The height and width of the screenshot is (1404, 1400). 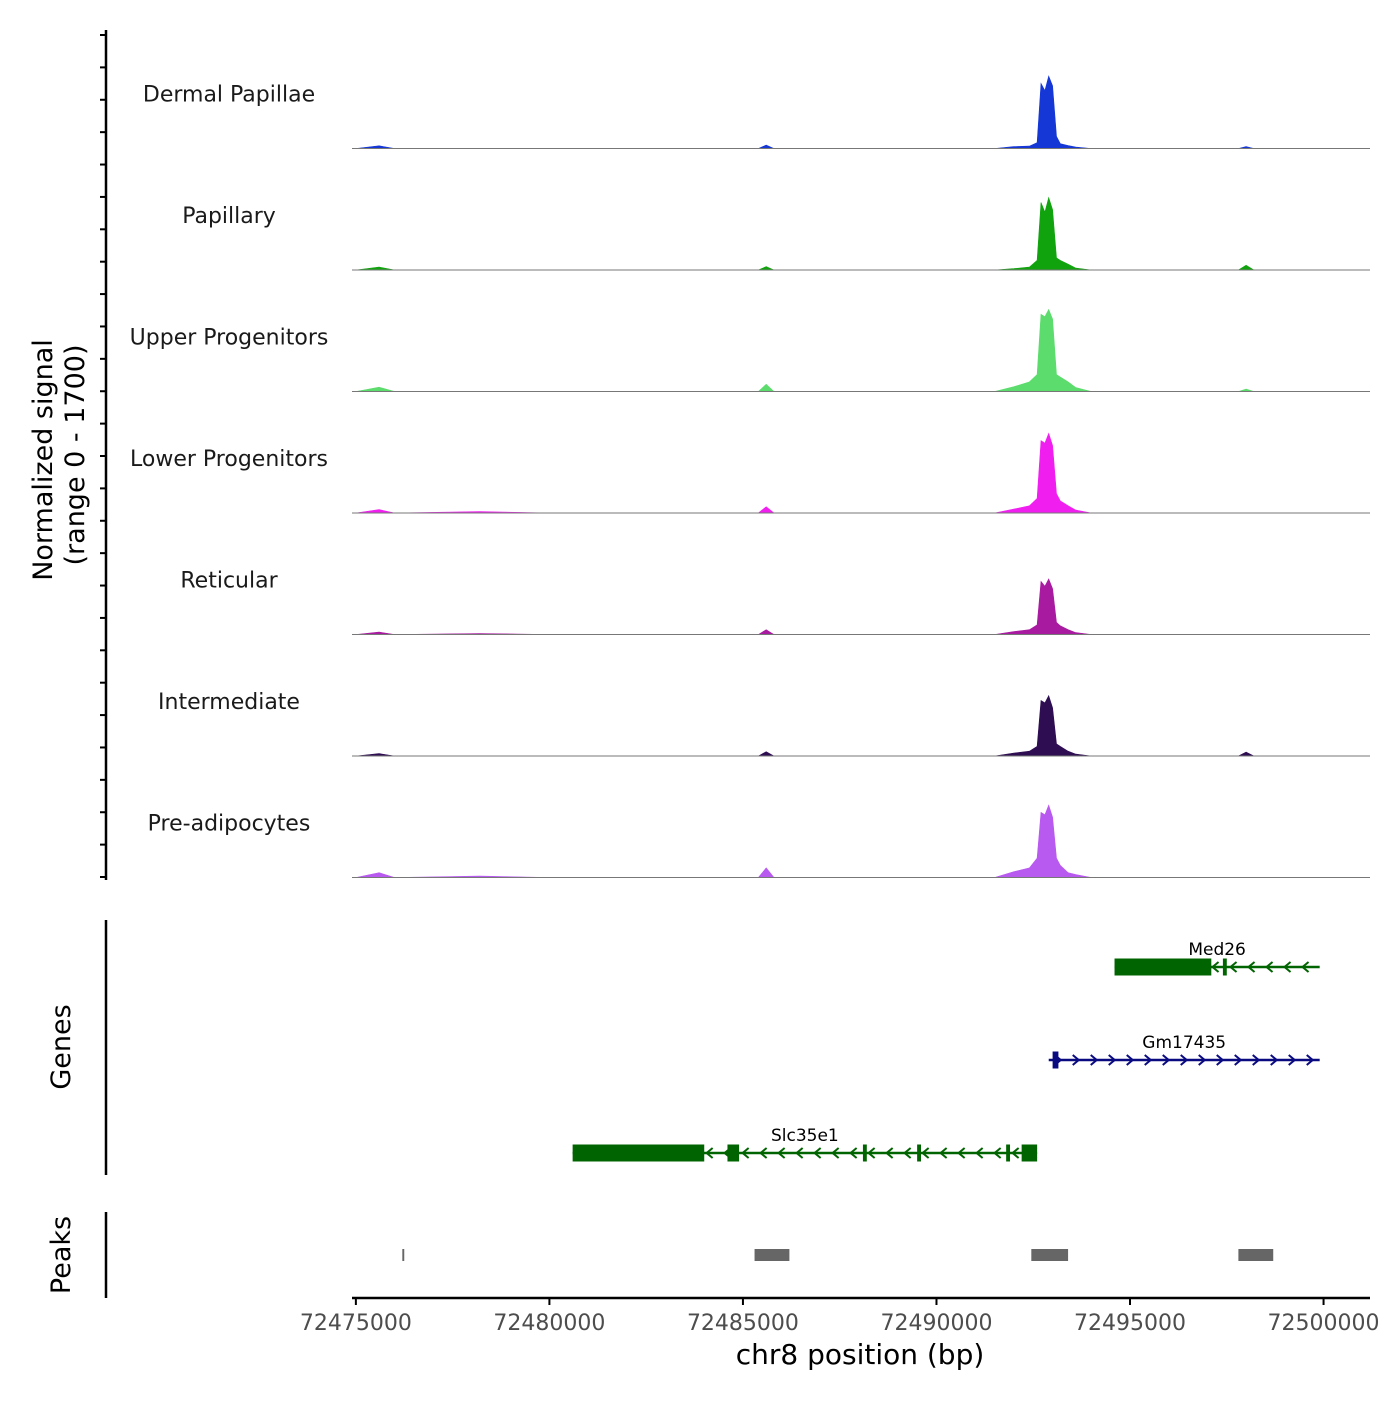 I want to click on track-pre-adipocytes: Pre-adipocytes, so click(x=759, y=841).